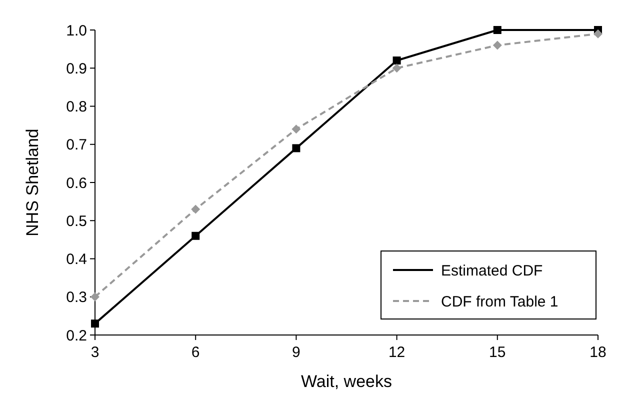  What do you see at coordinates (76, 107) in the screenshot?
I see `y-tick-label: 0.8` at bounding box center [76, 107].